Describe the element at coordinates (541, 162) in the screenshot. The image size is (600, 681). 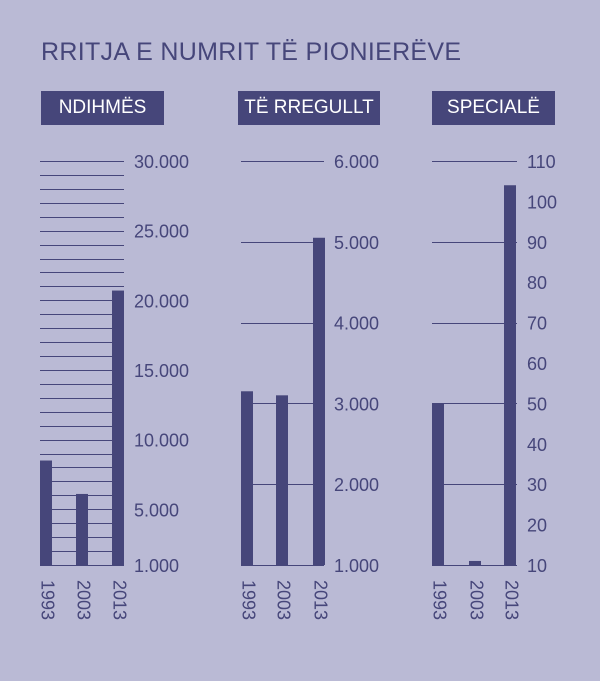
I see `y-tick-label: 110` at that location.